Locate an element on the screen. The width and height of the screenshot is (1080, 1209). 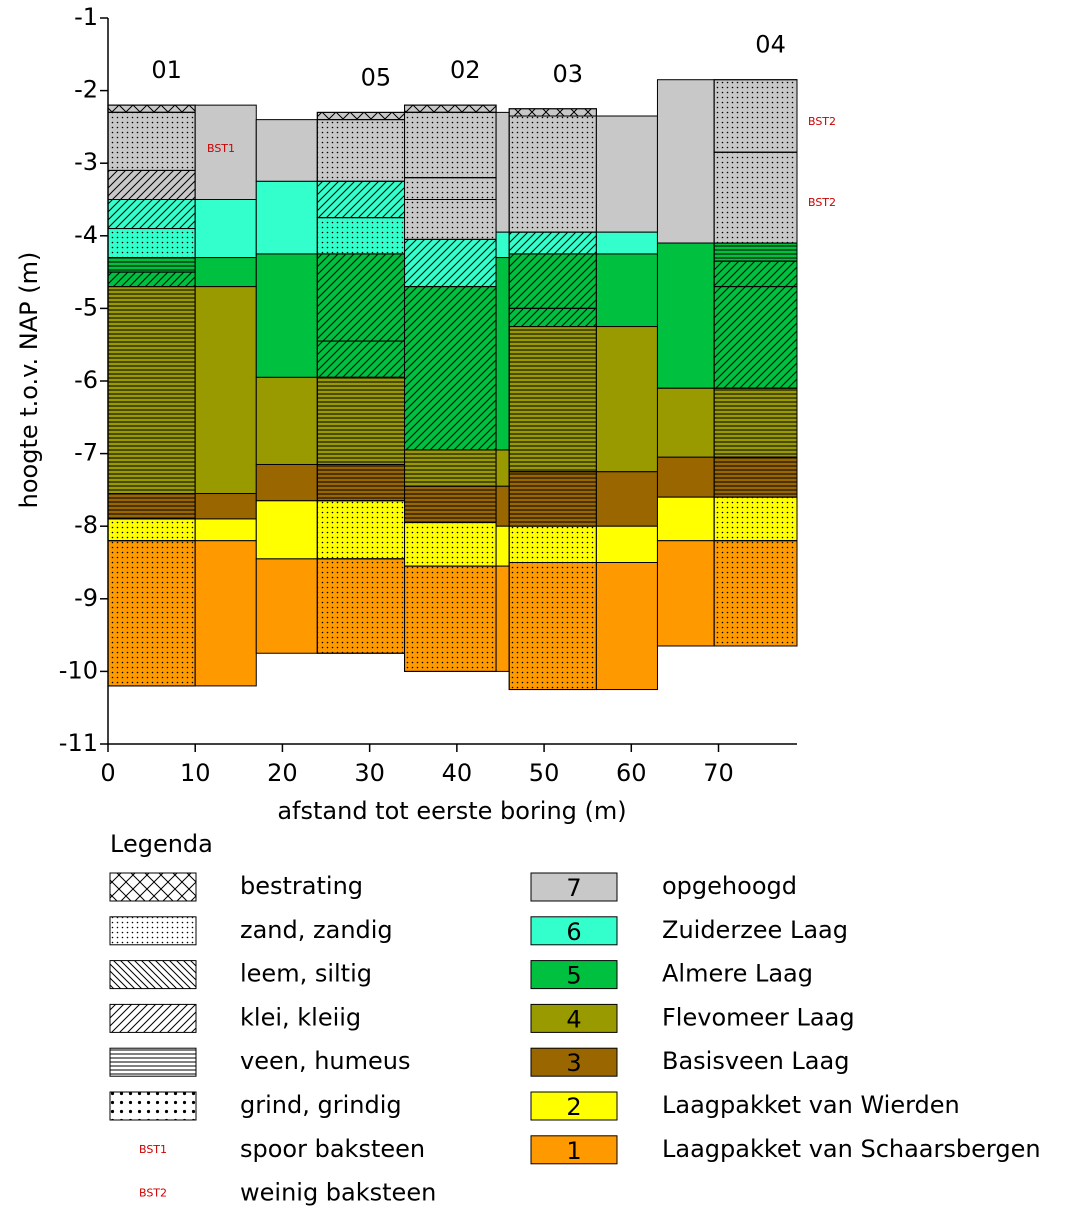
legend-label: Almere Laag is located at coordinates (737, 974).